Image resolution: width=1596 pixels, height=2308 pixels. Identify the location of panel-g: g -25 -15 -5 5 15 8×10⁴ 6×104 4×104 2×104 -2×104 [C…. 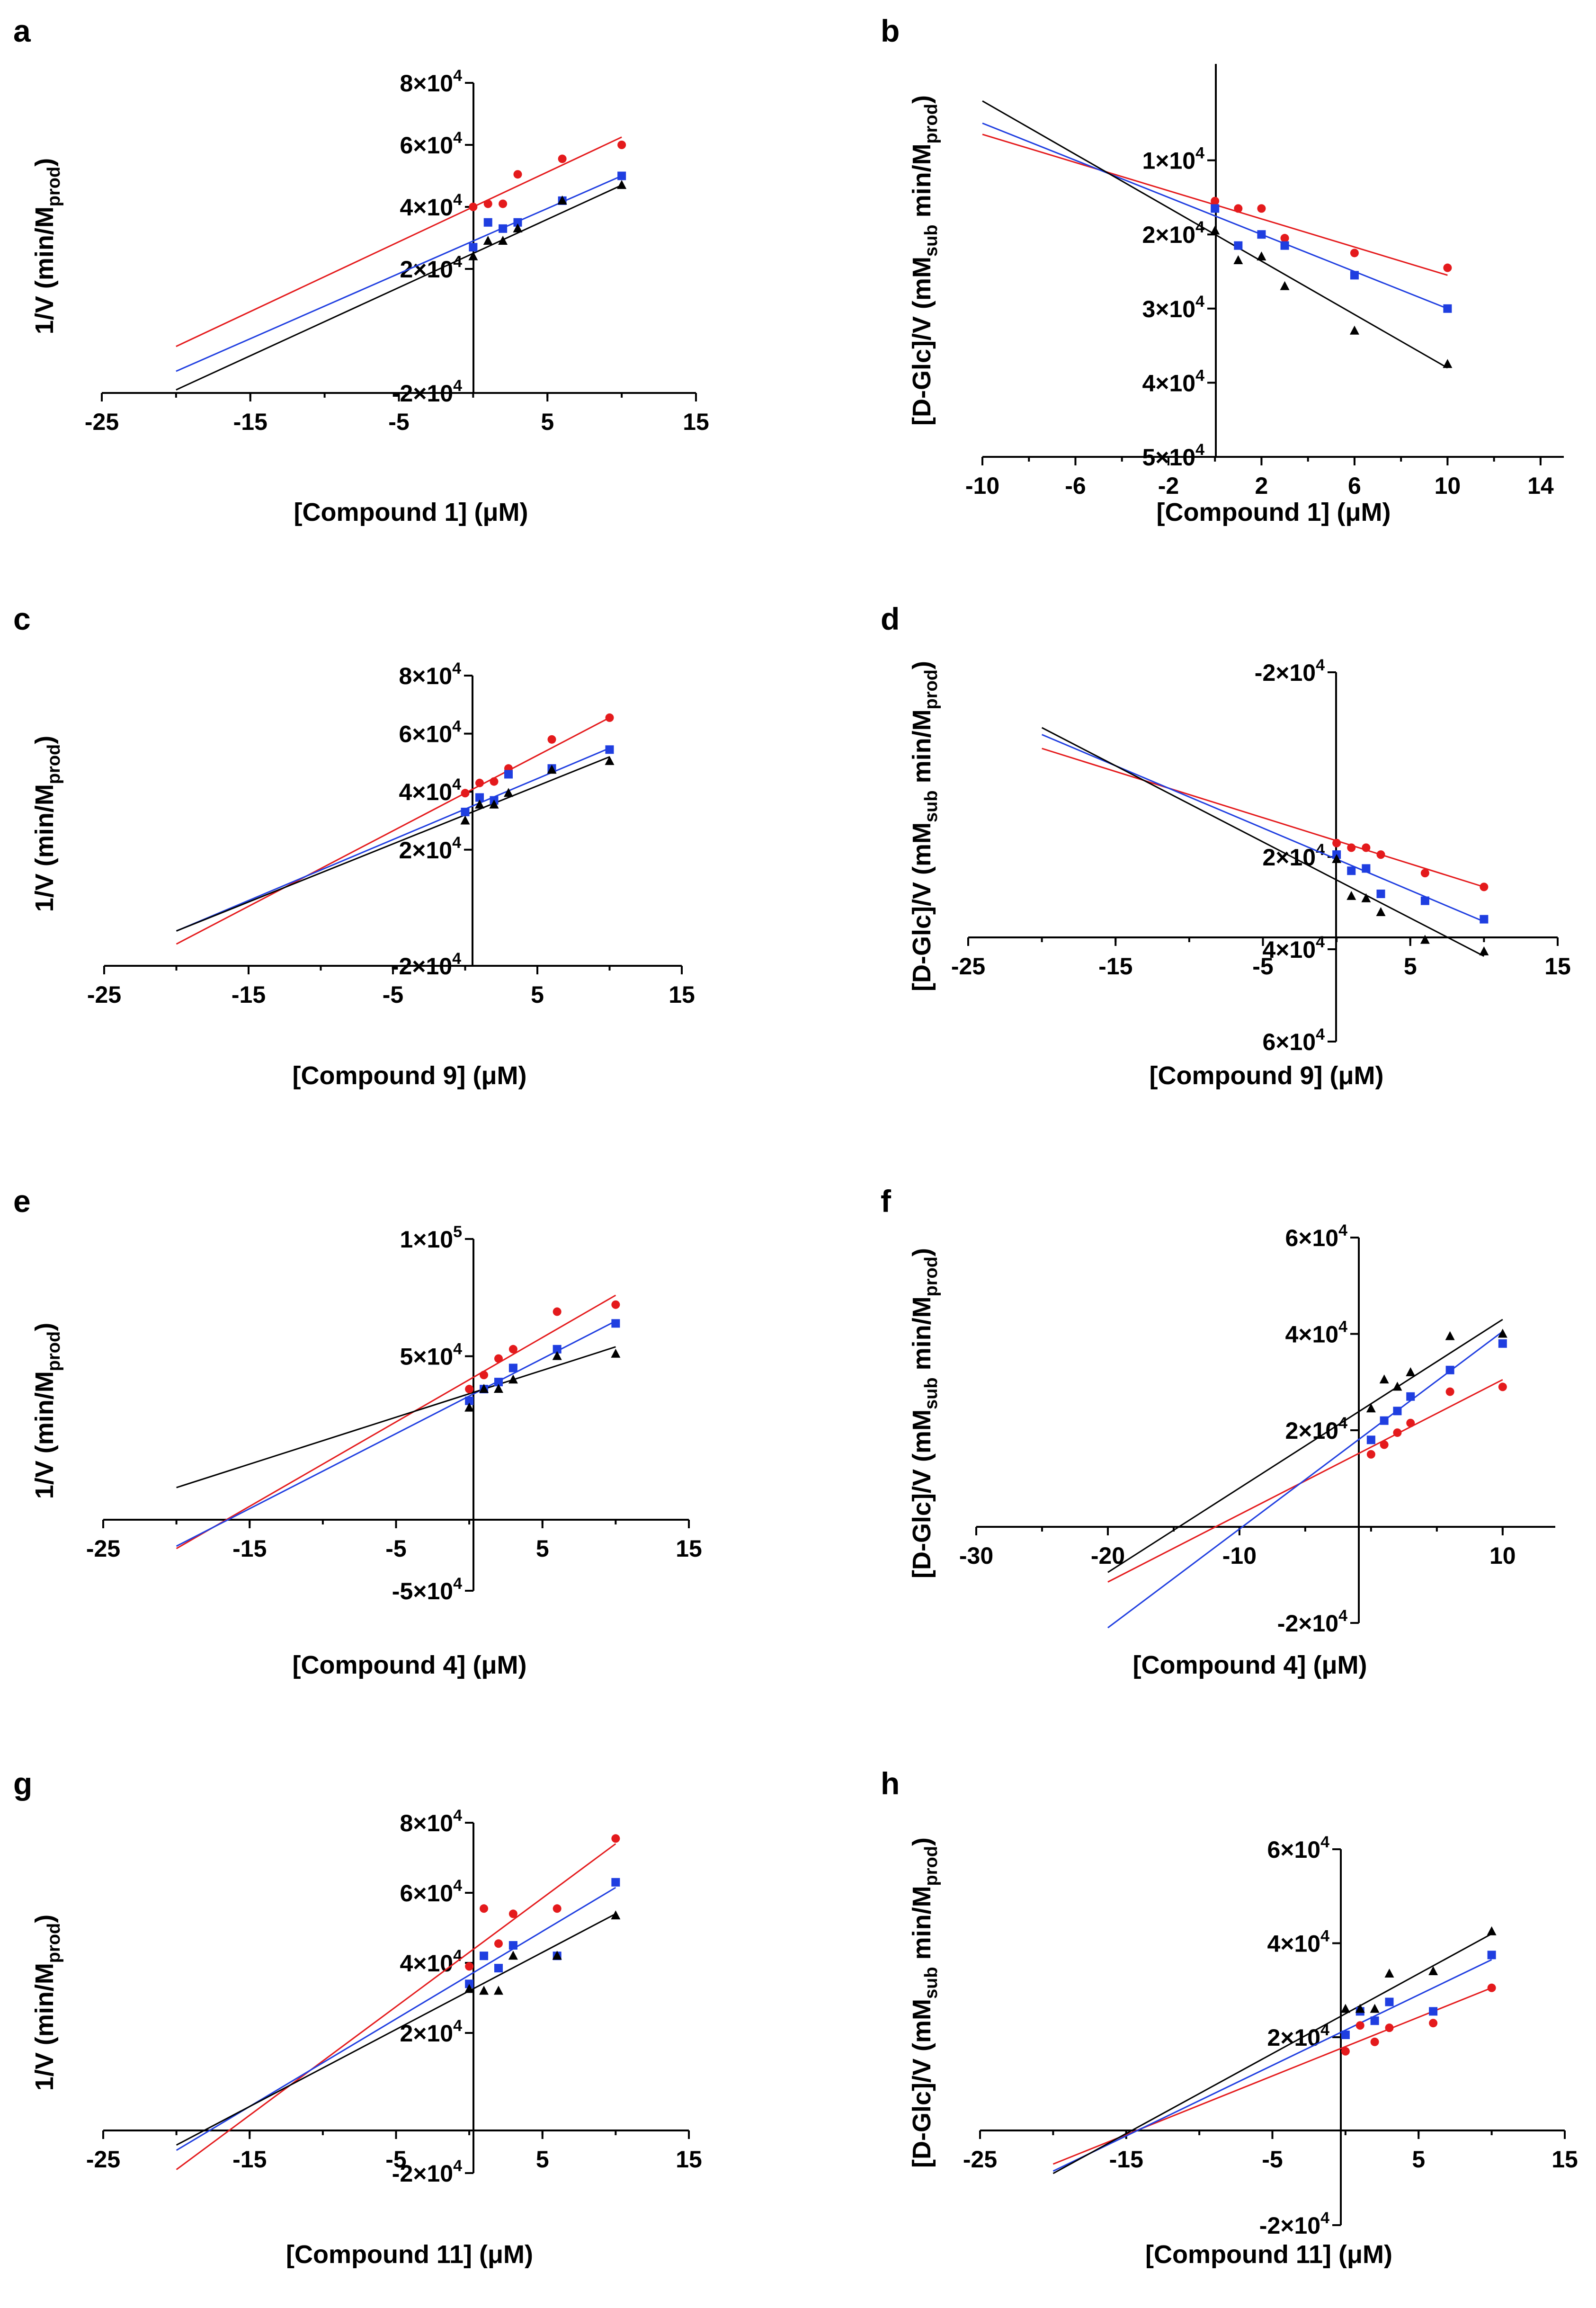
(357, 2017).